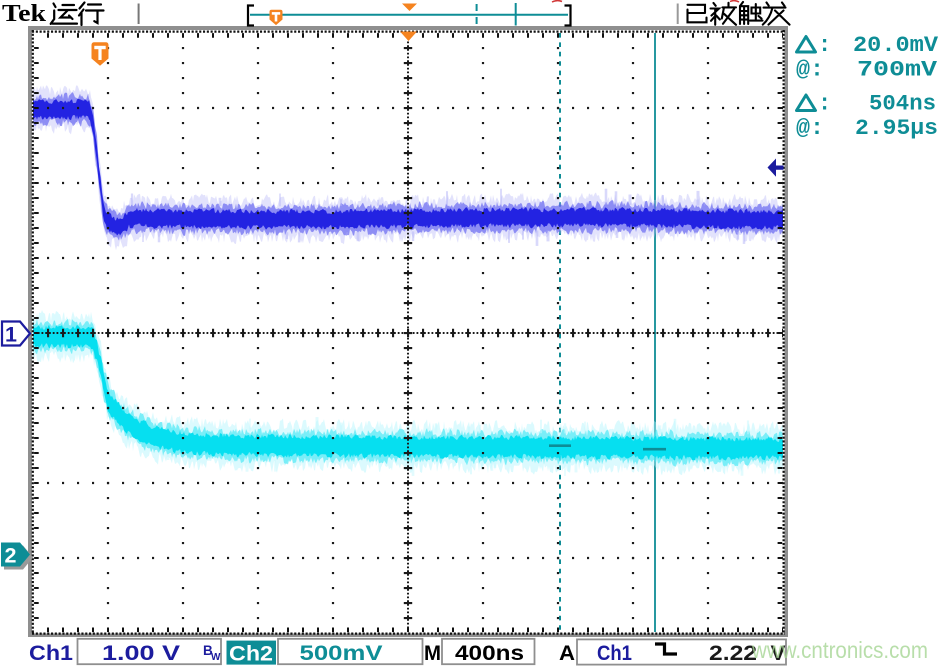 Image resolution: width=940 pixels, height=667 pixels. Describe the element at coordinates (733, 653) in the screenshot. I see `svg-text: 2.22` at that location.